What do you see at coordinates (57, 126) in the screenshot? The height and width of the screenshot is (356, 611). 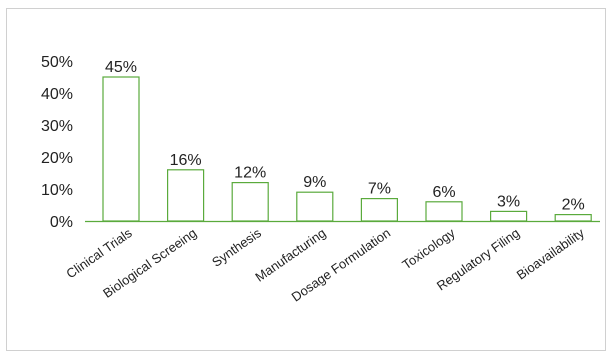 I see `y-tick-label: 30%` at bounding box center [57, 126].